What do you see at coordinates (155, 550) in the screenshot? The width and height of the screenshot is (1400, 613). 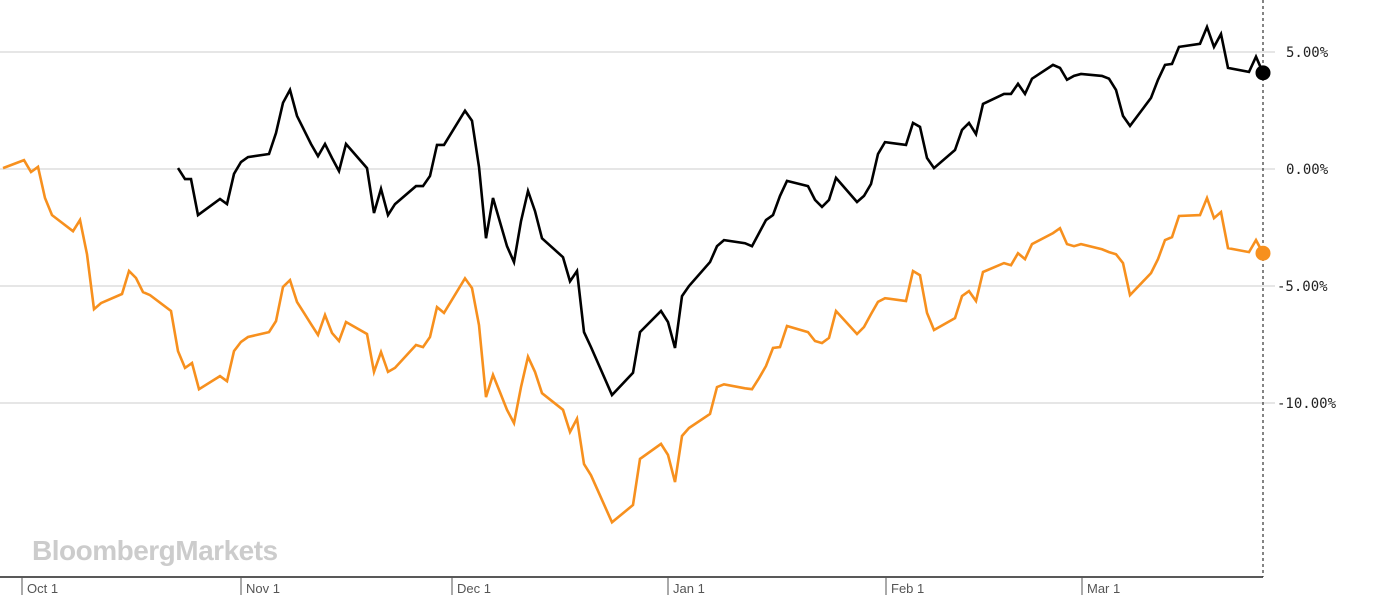 I see `bloomberg-markets-watermark: BloombergMarkets` at bounding box center [155, 550].